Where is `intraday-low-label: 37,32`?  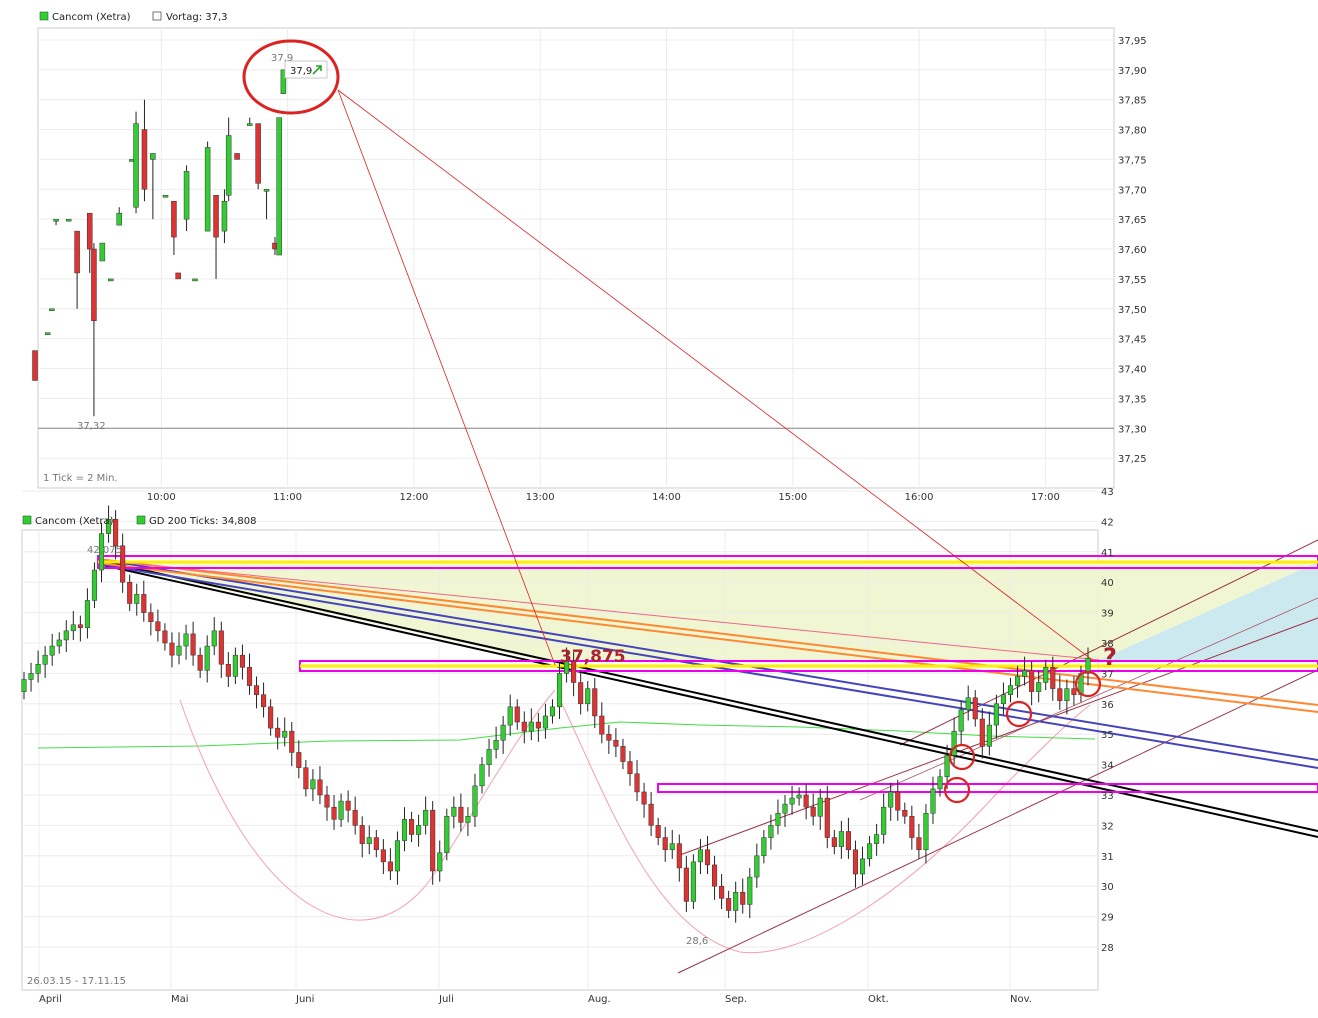
intraday-low-label: 37,32 is located at coordinates (91, 426).